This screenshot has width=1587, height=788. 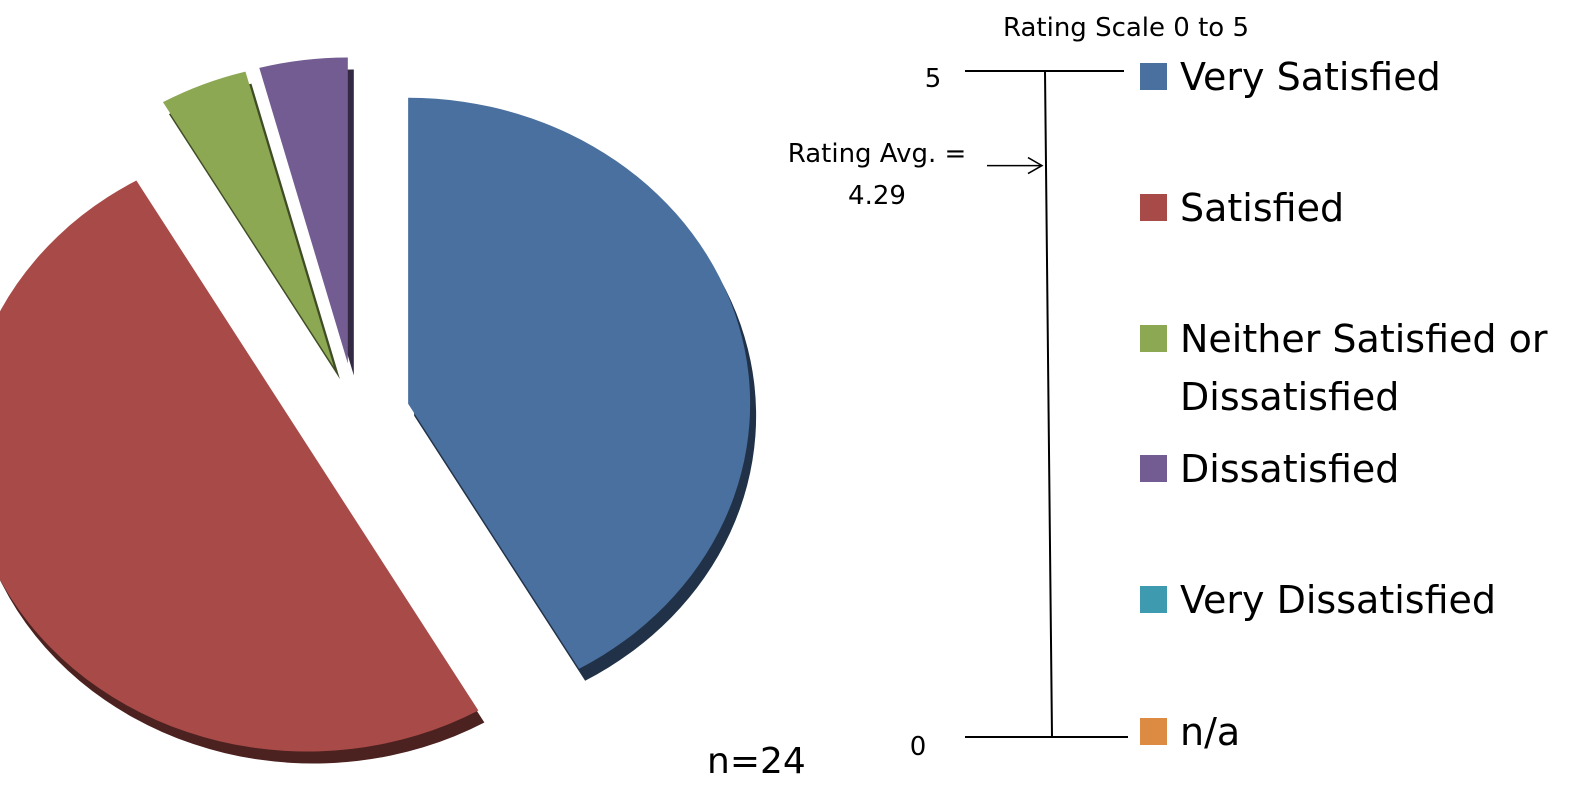 I want to click on legend-label: n/a, so click(x=1210, y=732).